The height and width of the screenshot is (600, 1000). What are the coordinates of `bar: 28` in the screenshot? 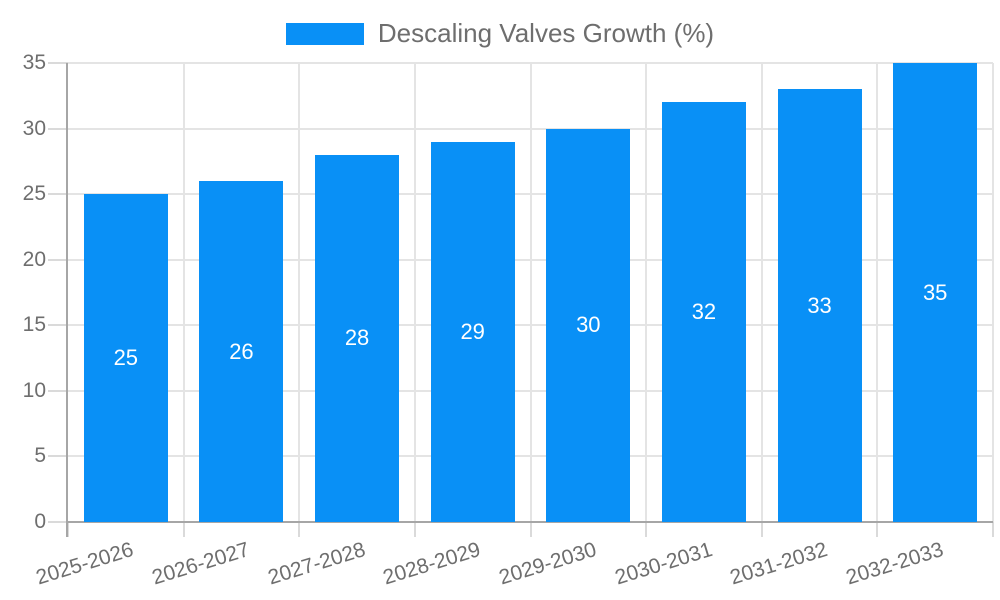 It's located at (357, 338).